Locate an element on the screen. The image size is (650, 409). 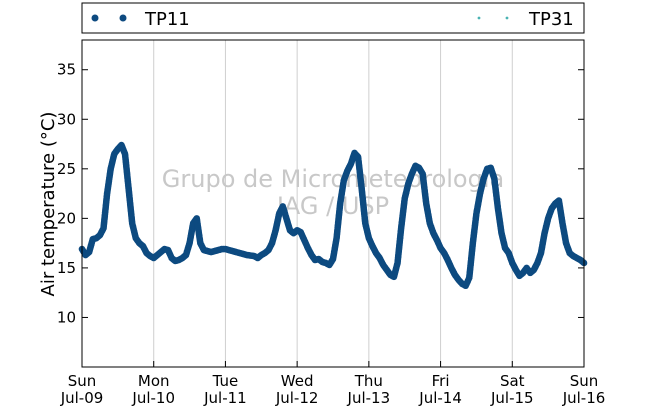
y-tick-label: 10 is located at coordinates (66, 317).